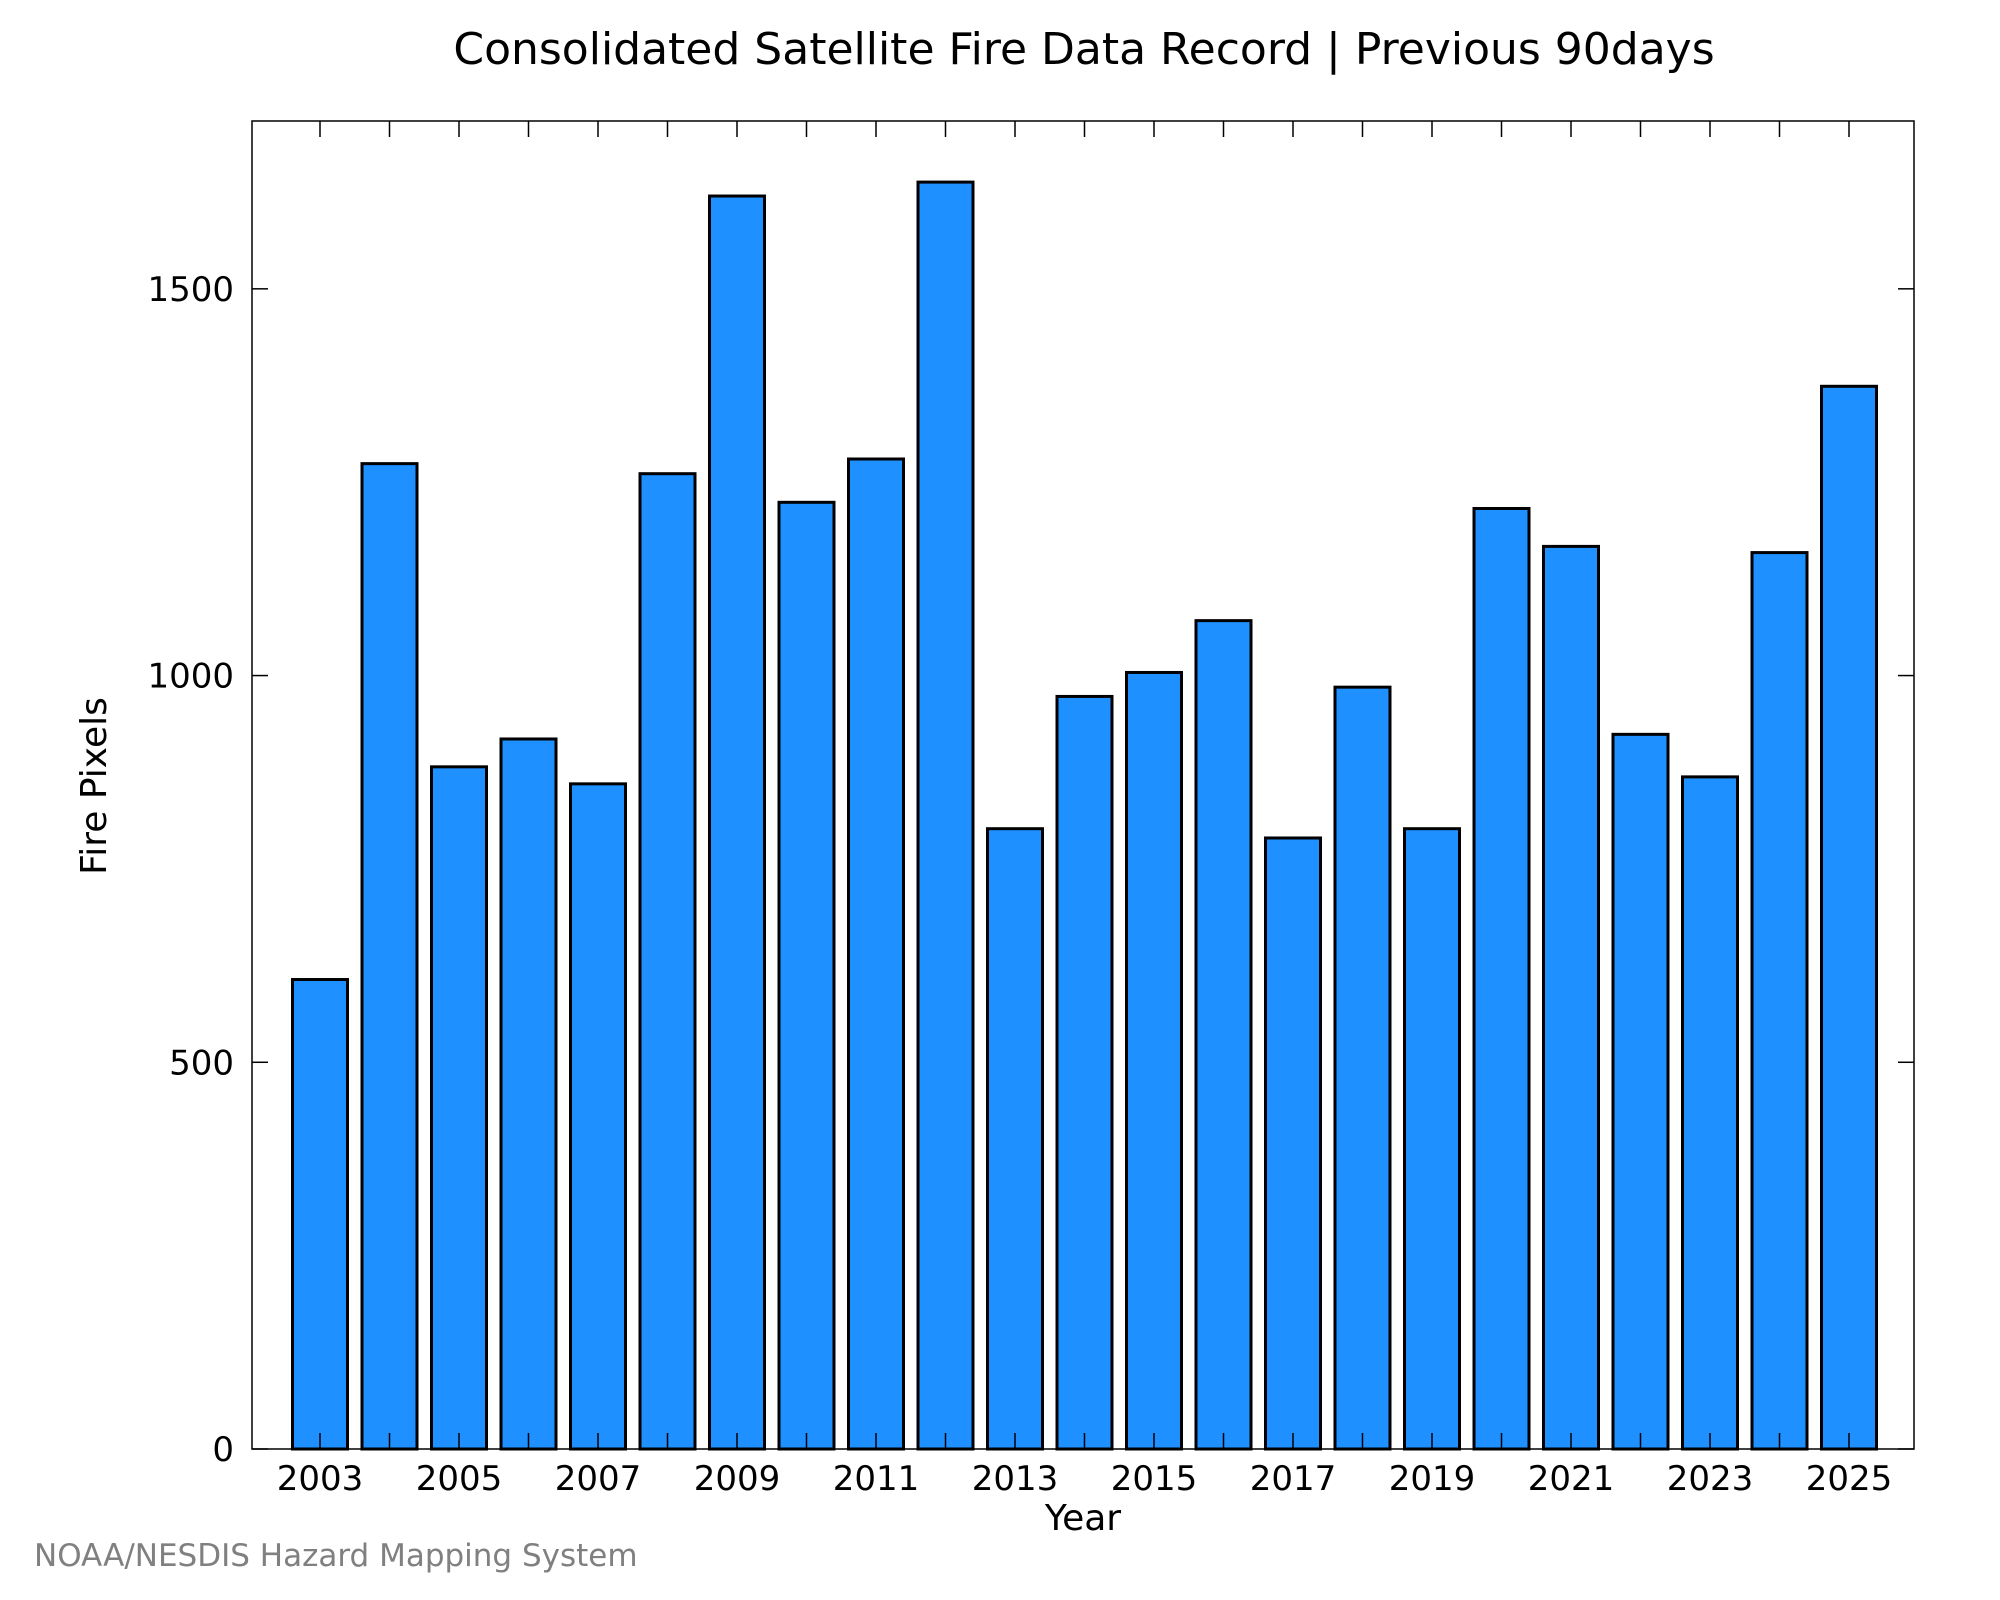 The width and height of the screenshot is (2000, 1600). I want to click on bar-2010, so click(806, 975).